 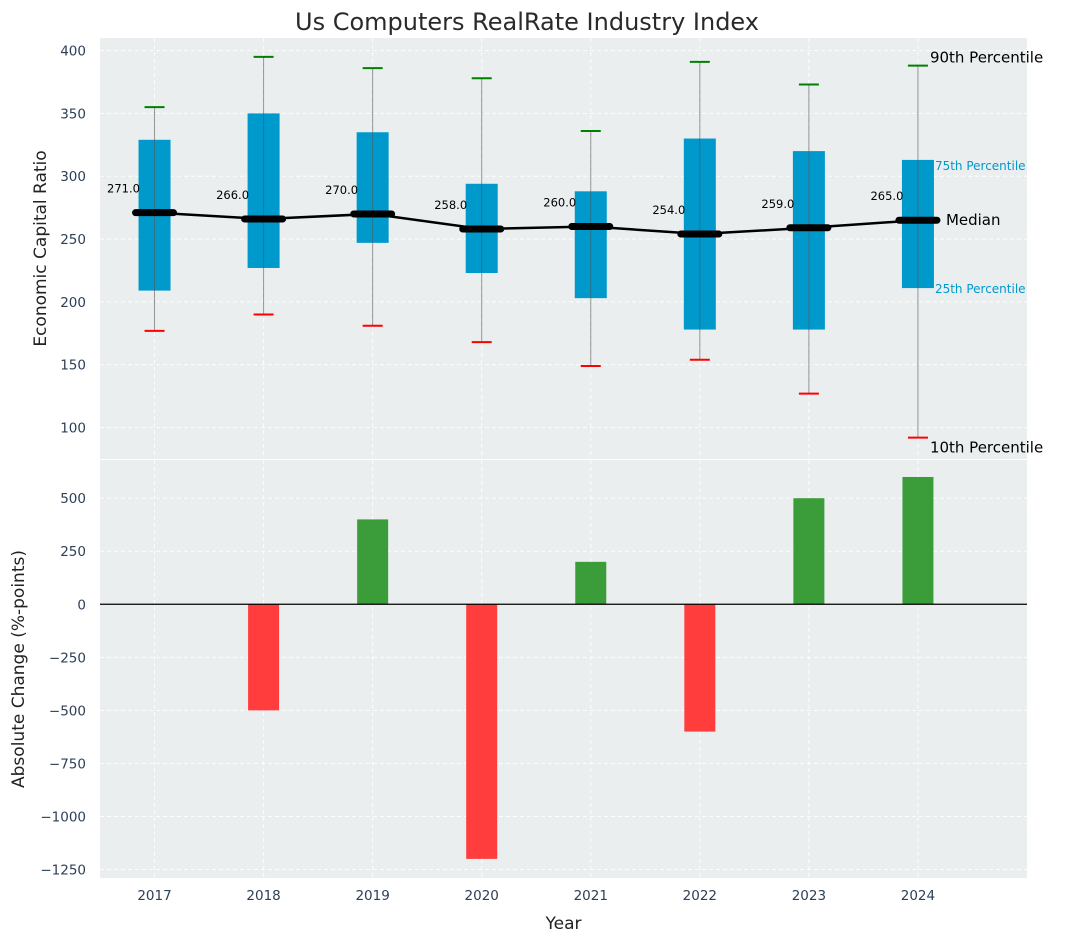 What do you see at coordinates (67, 711) in the screenshot?
I see `y-tick-label: −500` at bounding box center [67, 711].